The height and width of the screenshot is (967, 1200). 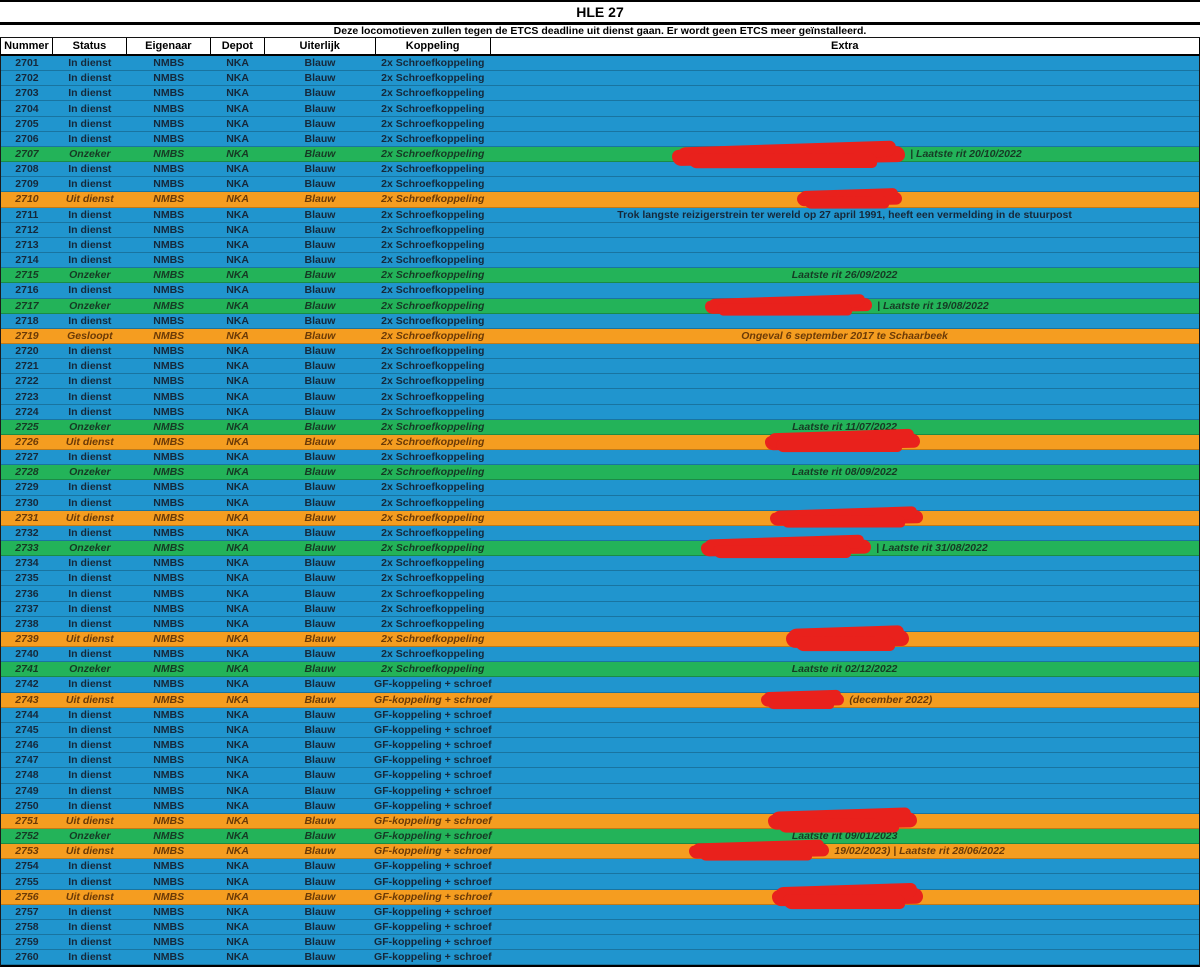 What do you see at coordinates (844, 275) in the screenshot?
I see `cell-extra: Laatste rit 26/09/2022` at bounding box center [844, 275].